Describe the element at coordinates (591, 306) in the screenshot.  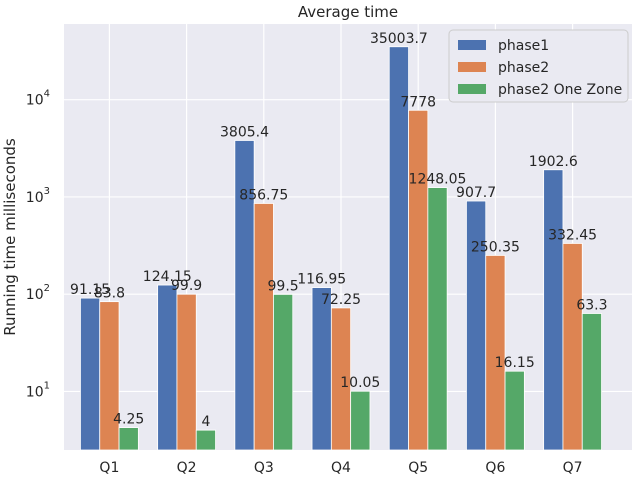
I see `data-label: 63.3` at that location.